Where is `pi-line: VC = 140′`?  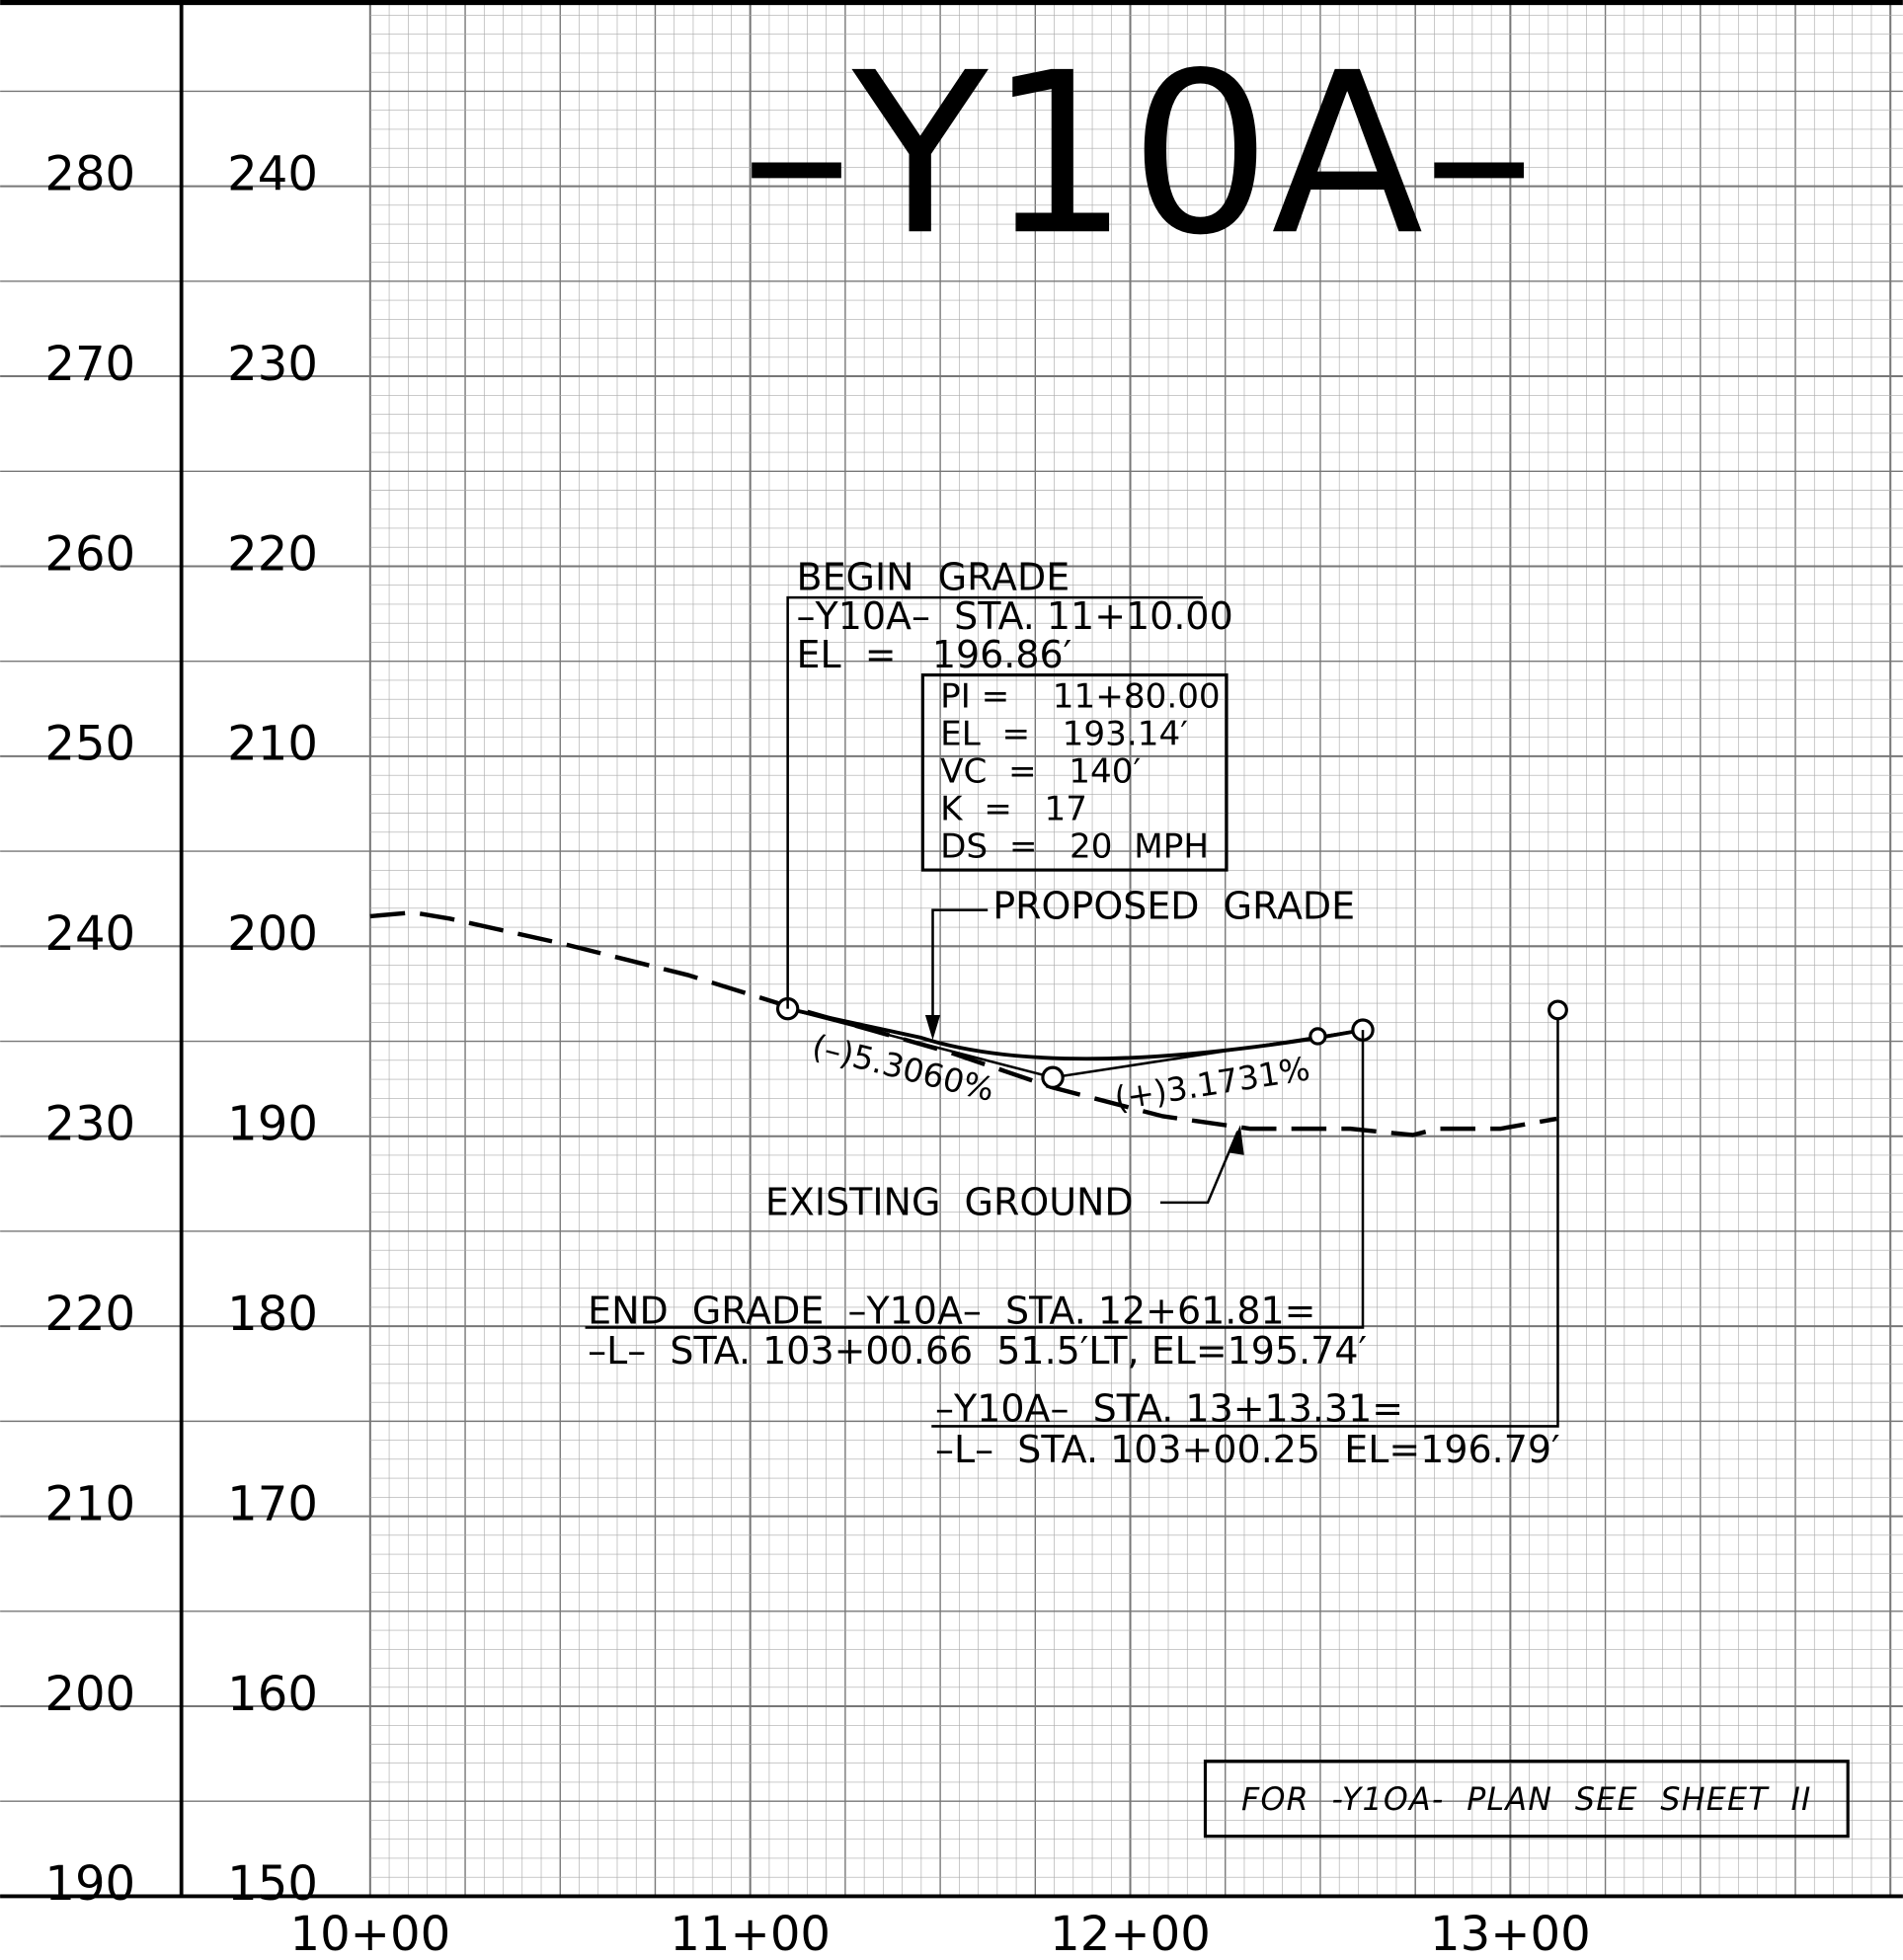
pi-line: VC = 140′ is located at coordinates (1040, 771).